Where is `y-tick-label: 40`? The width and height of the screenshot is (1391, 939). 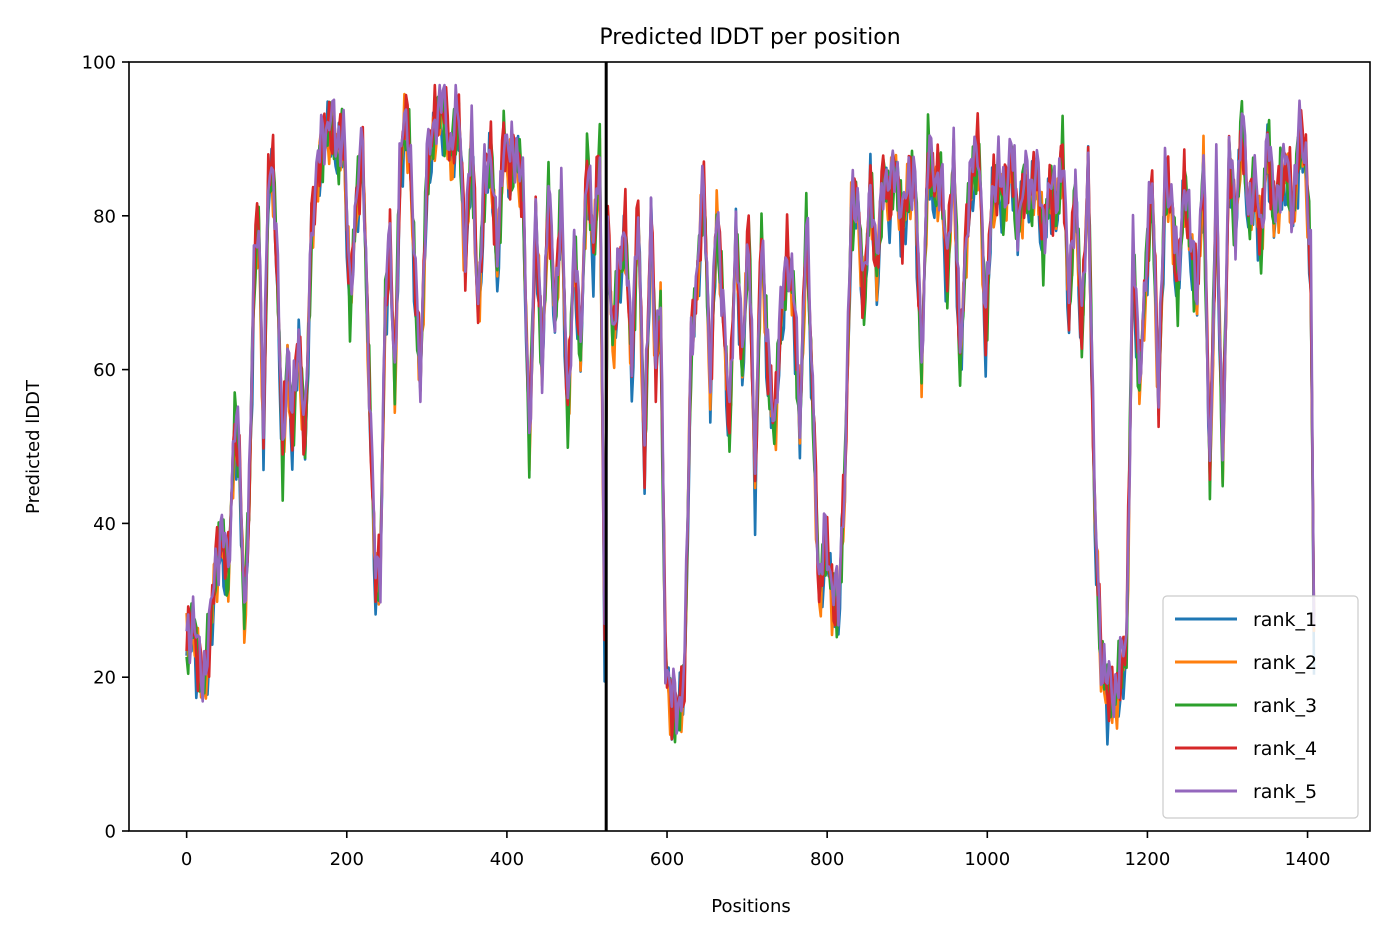
y-tick-label: 40 is located at coordinates (104, 524).